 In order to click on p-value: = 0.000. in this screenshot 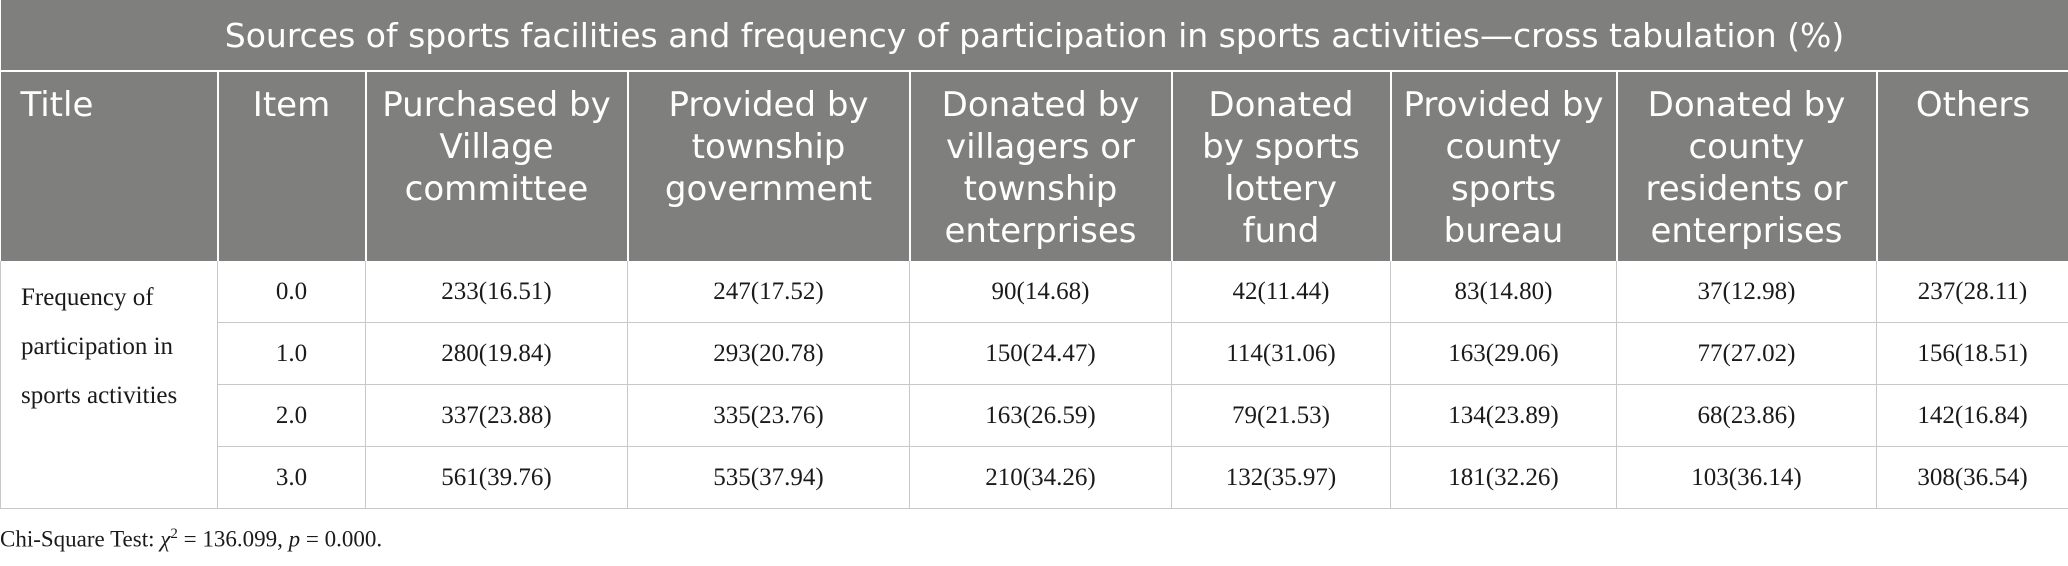, I will do `click(341, 539)`.